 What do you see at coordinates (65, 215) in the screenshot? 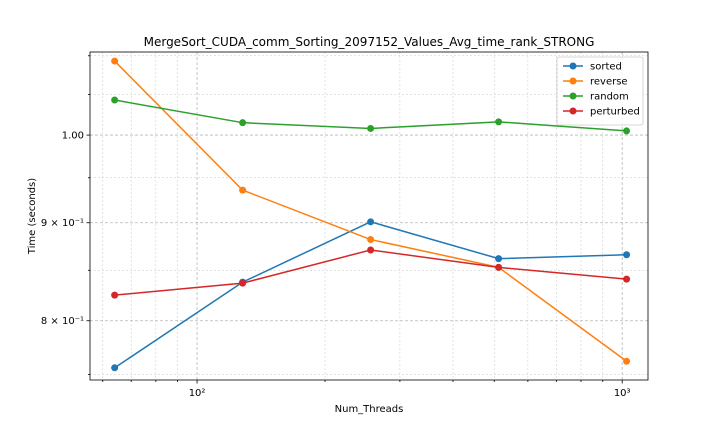
I see `y-axis-ticks: 8 × 10⁻¹ 9 × 10⁻¹ 1.00` at bounding box center [65, 215].